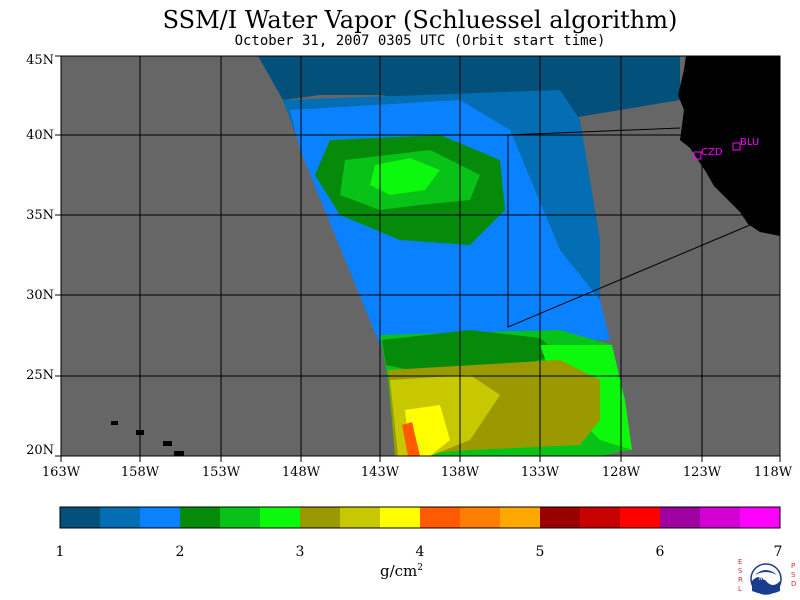  What do you see at coordinates (697, 155) in the screenshot?
I see `station-marker-czd` at bounding box center [697, 155].